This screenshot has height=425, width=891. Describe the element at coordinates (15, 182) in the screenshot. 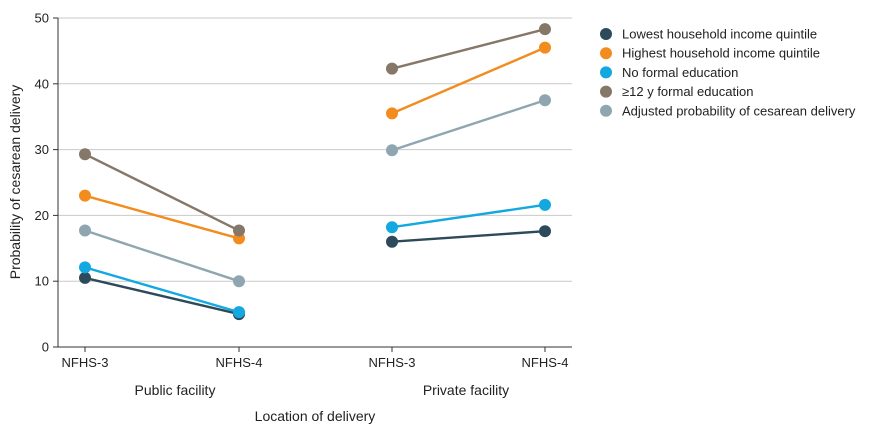

I see `y-axis-title: Probability of cesarean delivery` at that location.